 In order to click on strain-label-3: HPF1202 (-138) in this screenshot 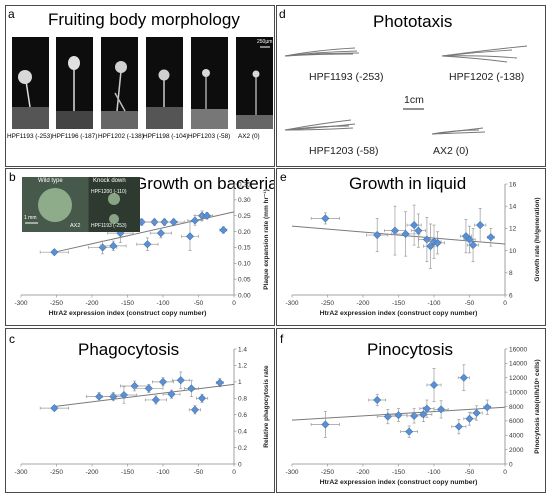, I will do `click(121, 136)`.